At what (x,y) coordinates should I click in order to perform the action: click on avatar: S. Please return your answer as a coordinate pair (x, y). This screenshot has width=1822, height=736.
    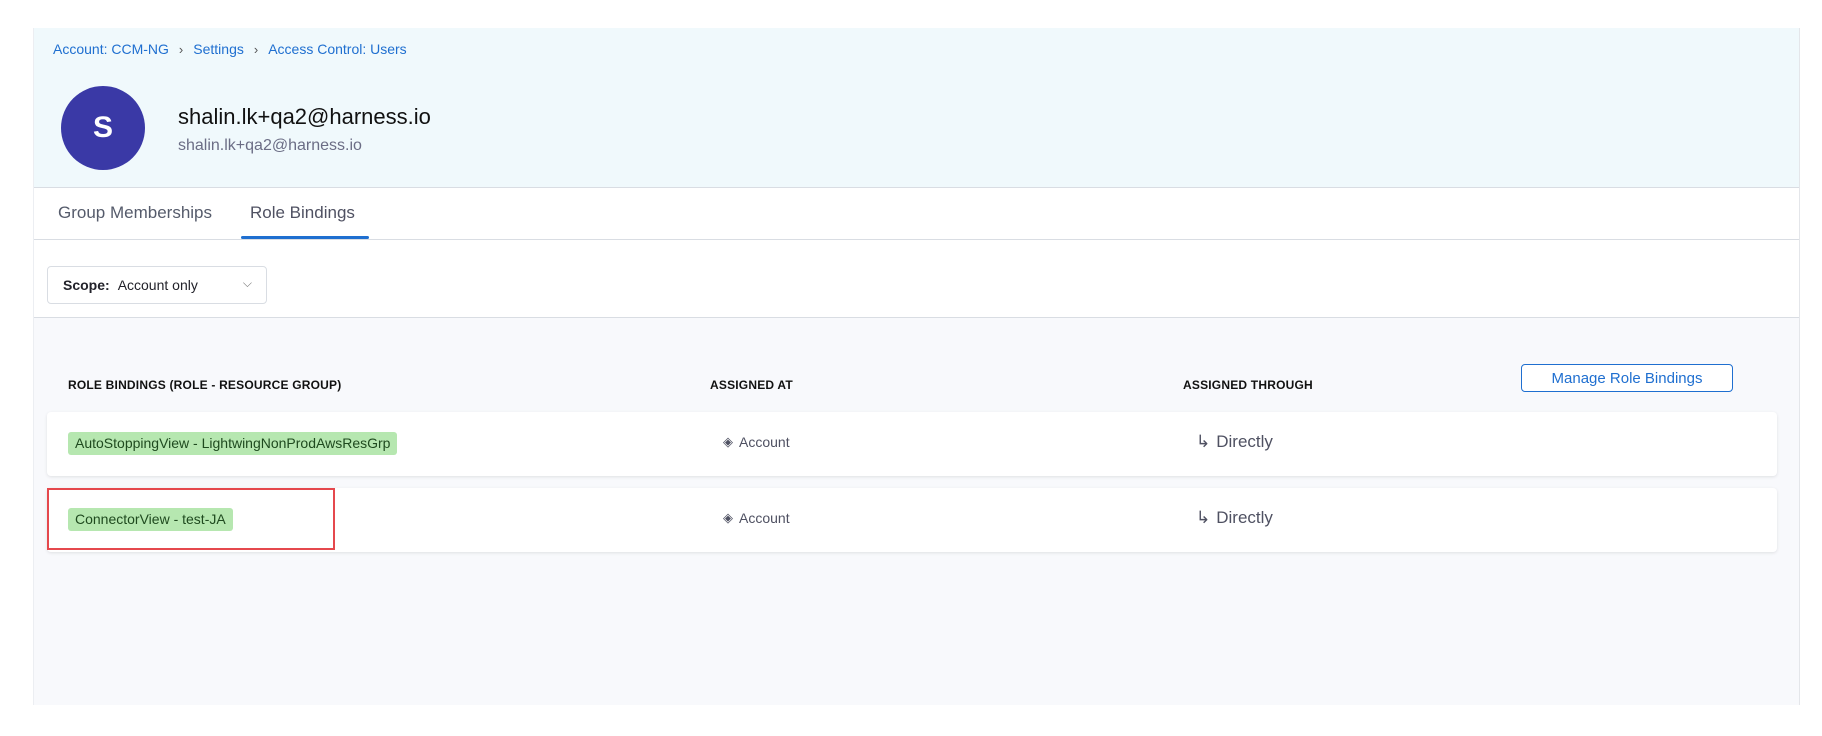
    Looking at the image, I should click on (103, 128).